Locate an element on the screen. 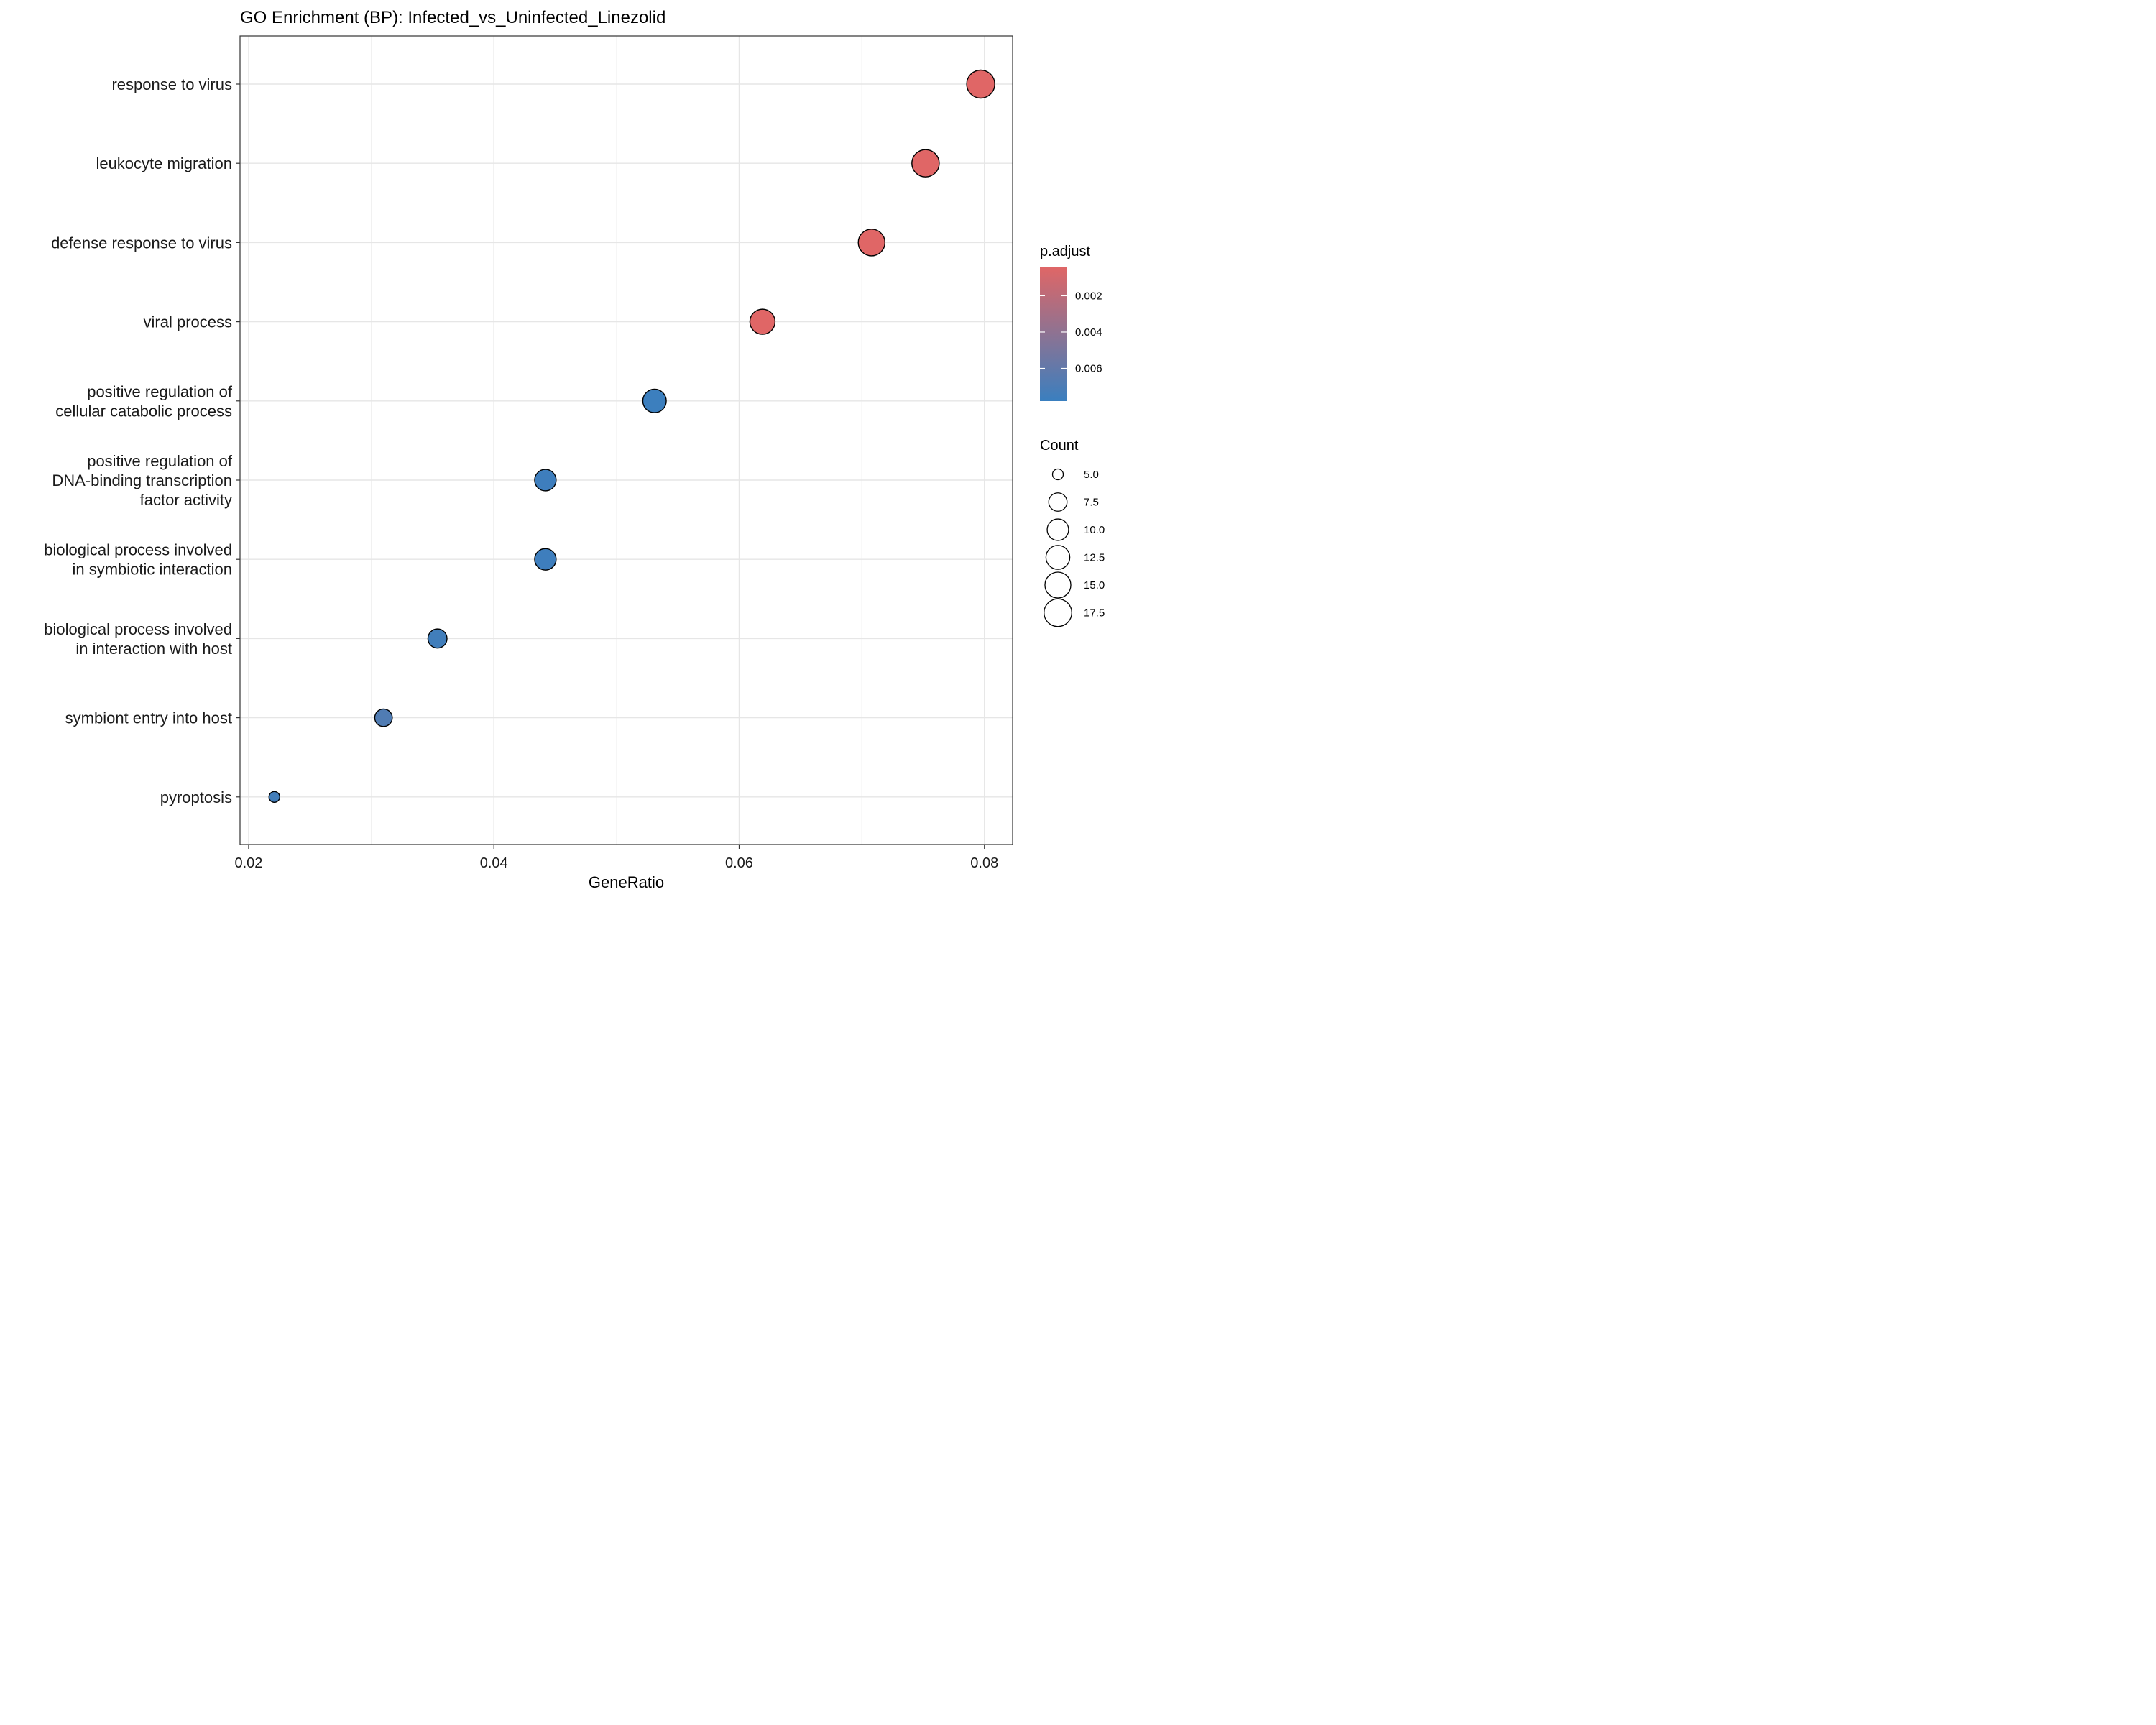 The height and width of the screenshot is (1725, 2156). size-legend-label: 12.5 is located at coordinates (1094, 558).